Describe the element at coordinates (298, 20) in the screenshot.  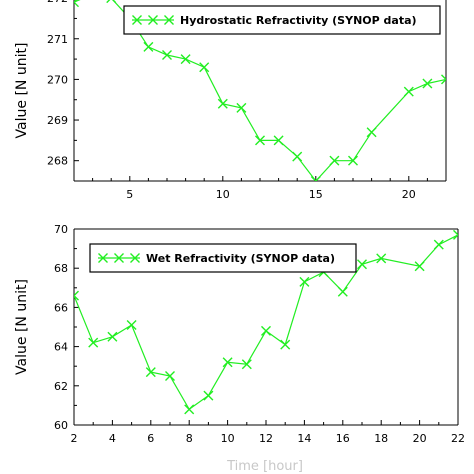
I see `legend-label: Hydrostatic Refractivity (SYNOP data)` at that location.